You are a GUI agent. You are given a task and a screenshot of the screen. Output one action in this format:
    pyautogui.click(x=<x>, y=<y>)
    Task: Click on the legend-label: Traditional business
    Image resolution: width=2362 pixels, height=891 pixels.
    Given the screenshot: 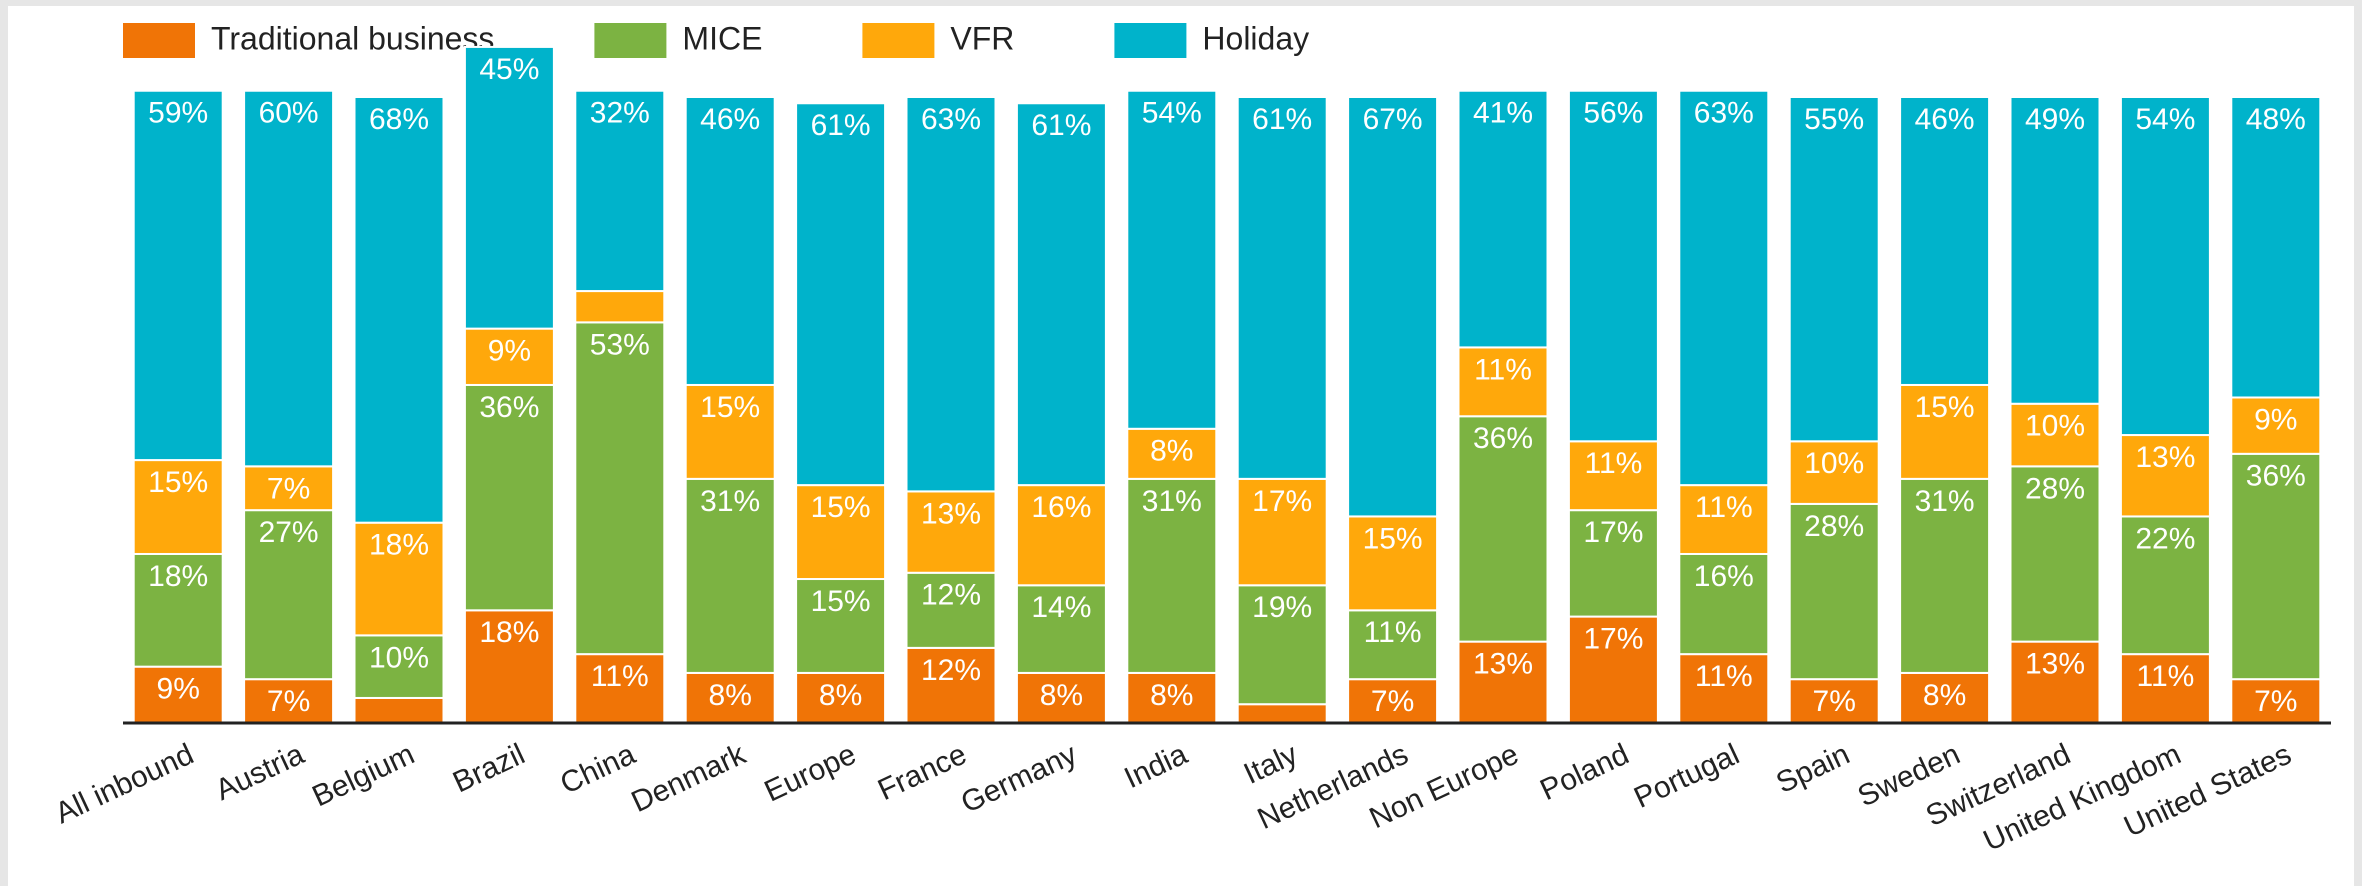 What is the action you would take?
    pyautogui.click(x=352, y=38)
    